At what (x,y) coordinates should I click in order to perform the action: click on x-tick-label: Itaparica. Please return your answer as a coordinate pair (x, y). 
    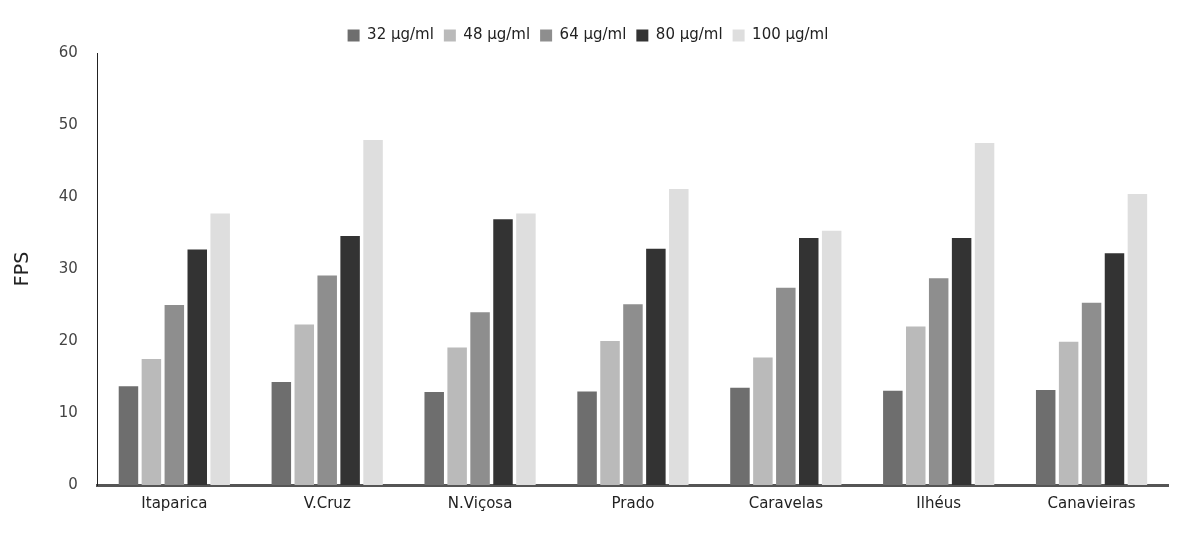
    Looking at the image, I should click on (174, 502).